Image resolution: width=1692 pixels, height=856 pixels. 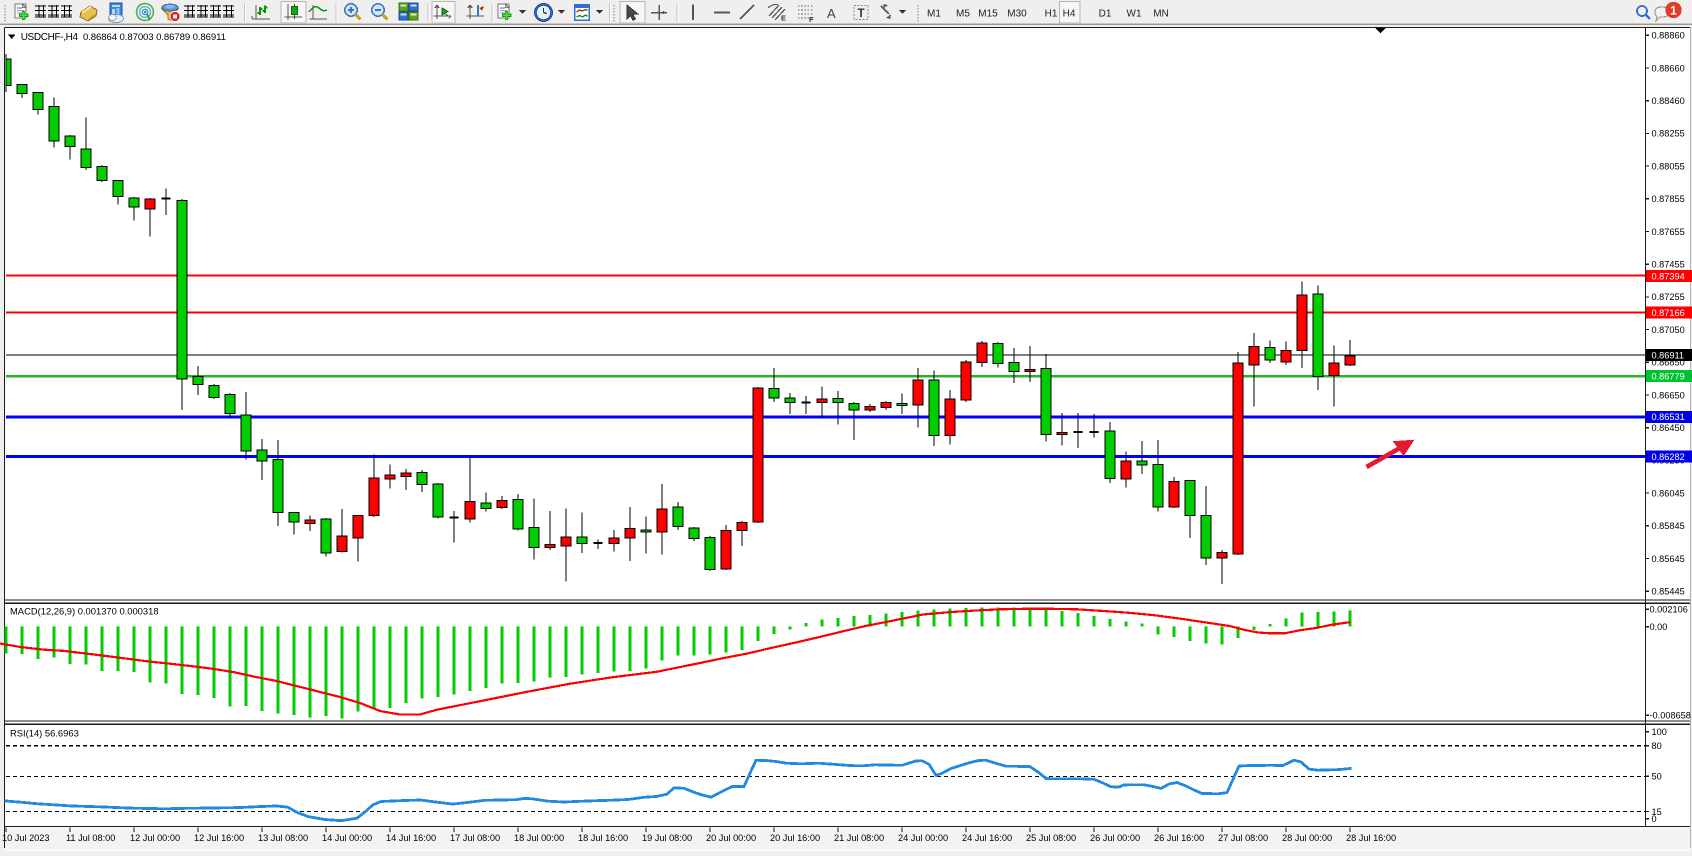 What do you see at coordinates (1179, 838) in the screenshot?
I see `svg-text: 26 Jul 16:00` at bounding box center [1179, 838].